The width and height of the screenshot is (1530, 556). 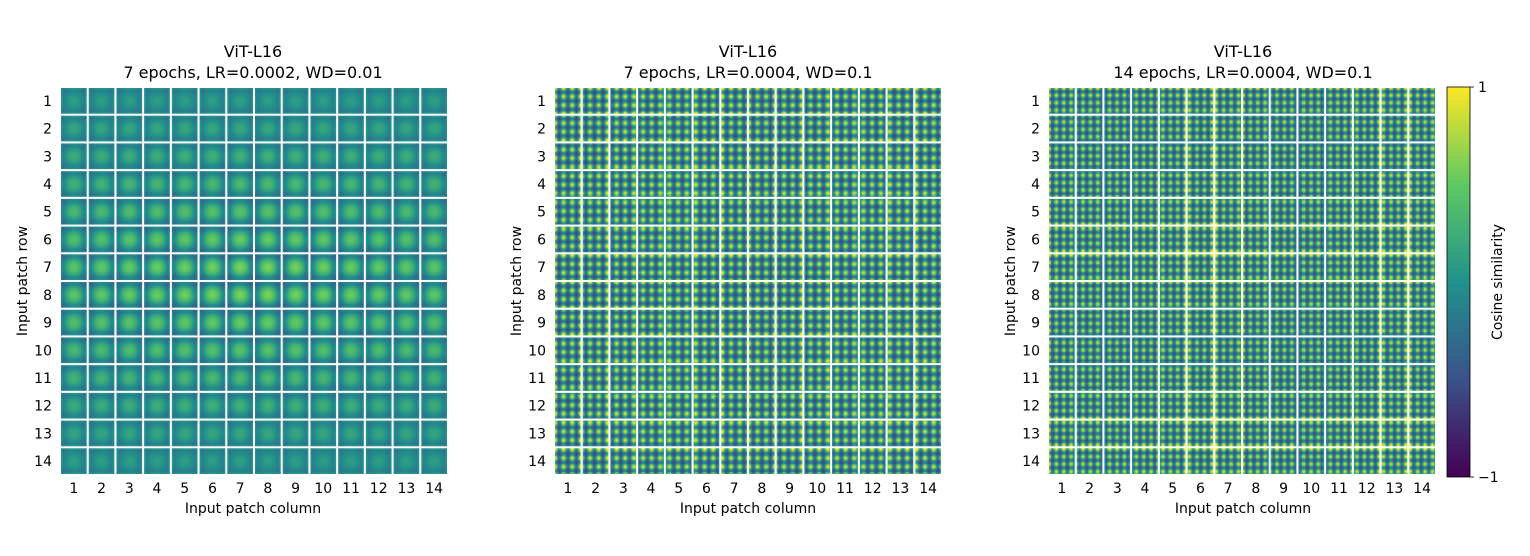 What do you see at coordinates (750, 489) in the screenshot?
I see `column-tick-labels: 1 2 3 4 5 6 7 8 9 10 11 12 13 14` at bounding box center [750, 489].